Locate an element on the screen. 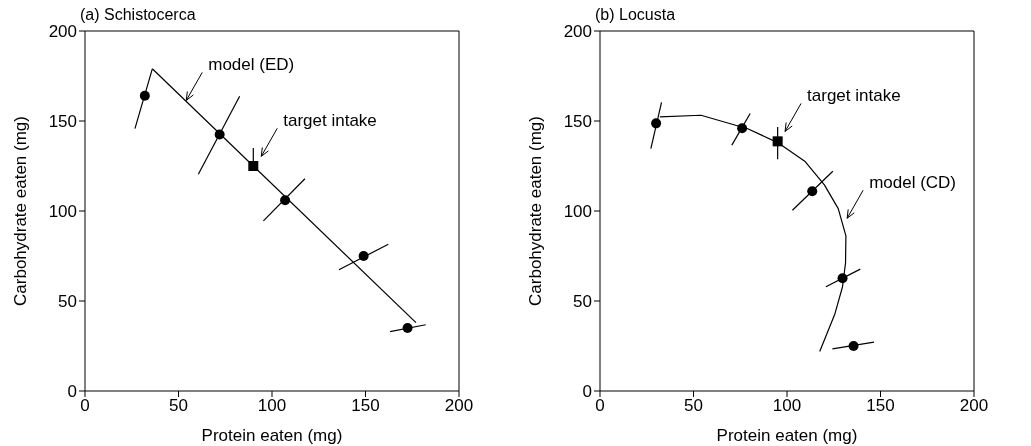  chart-title: (b) Locusta is located at coordinates (635, 14).